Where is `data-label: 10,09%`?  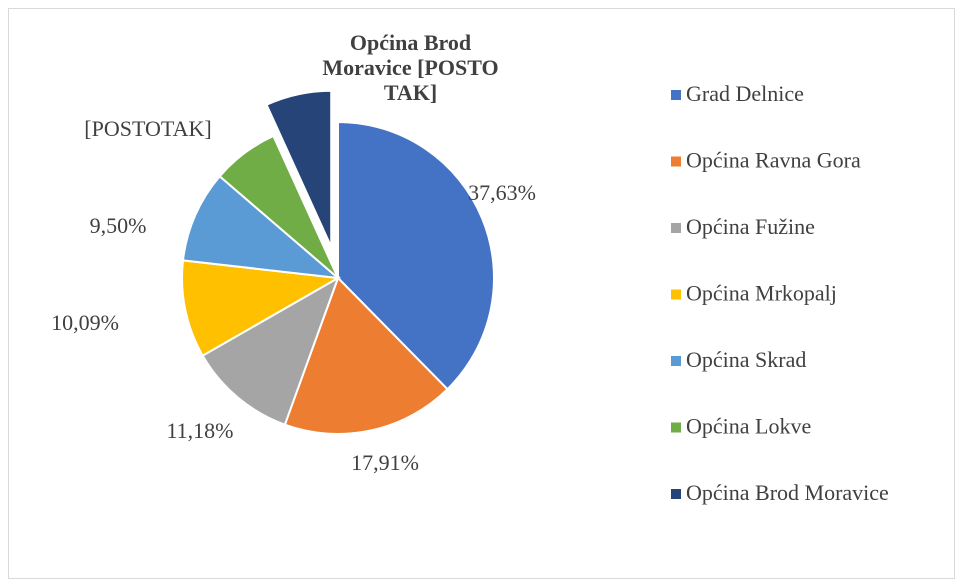
data-label: 10,09% is located at coordinates (85, 322).